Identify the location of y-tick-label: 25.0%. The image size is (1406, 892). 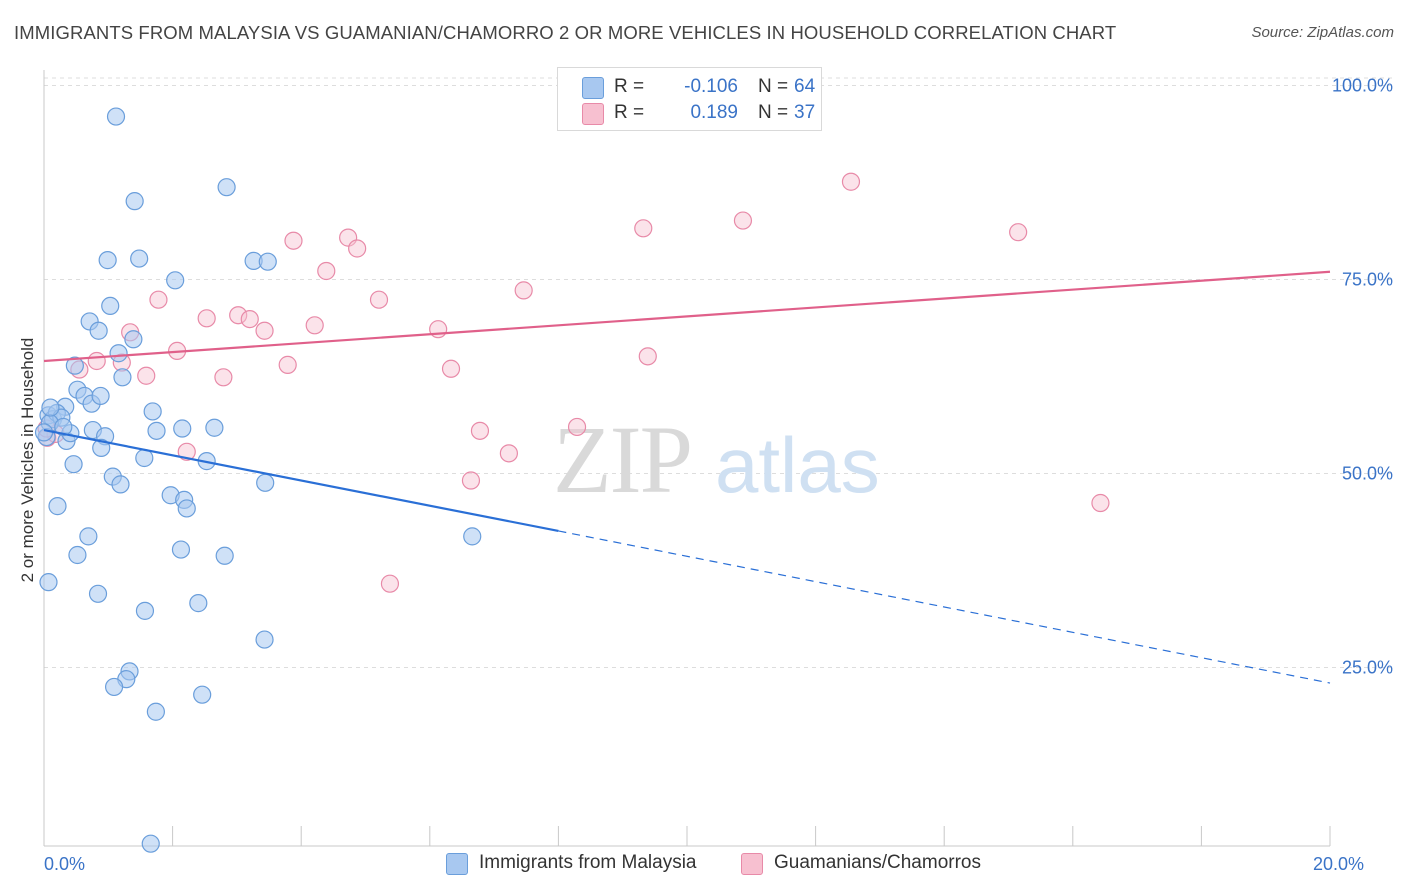
(1367, 668).